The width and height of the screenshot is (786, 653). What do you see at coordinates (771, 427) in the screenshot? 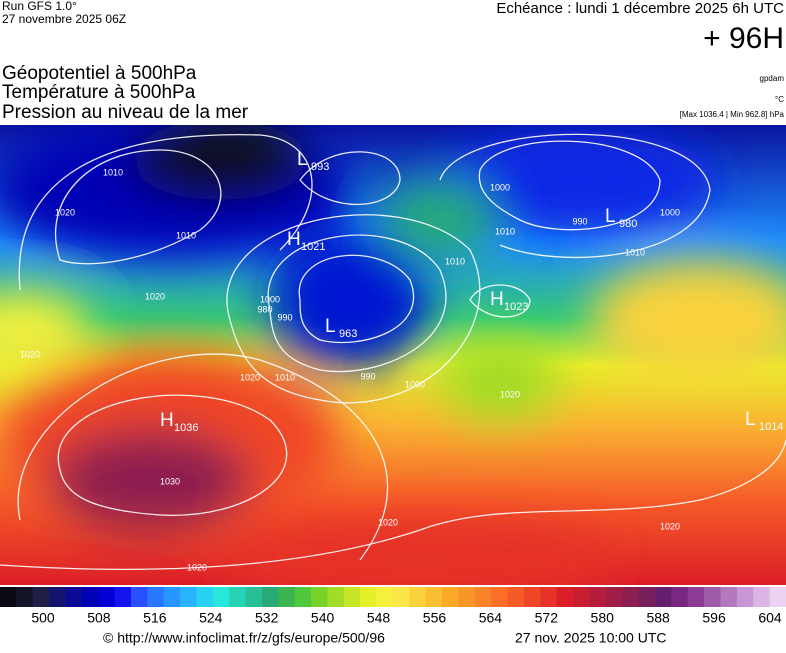
I see `center-pressure: 1014` at bounding box center [771, 427].